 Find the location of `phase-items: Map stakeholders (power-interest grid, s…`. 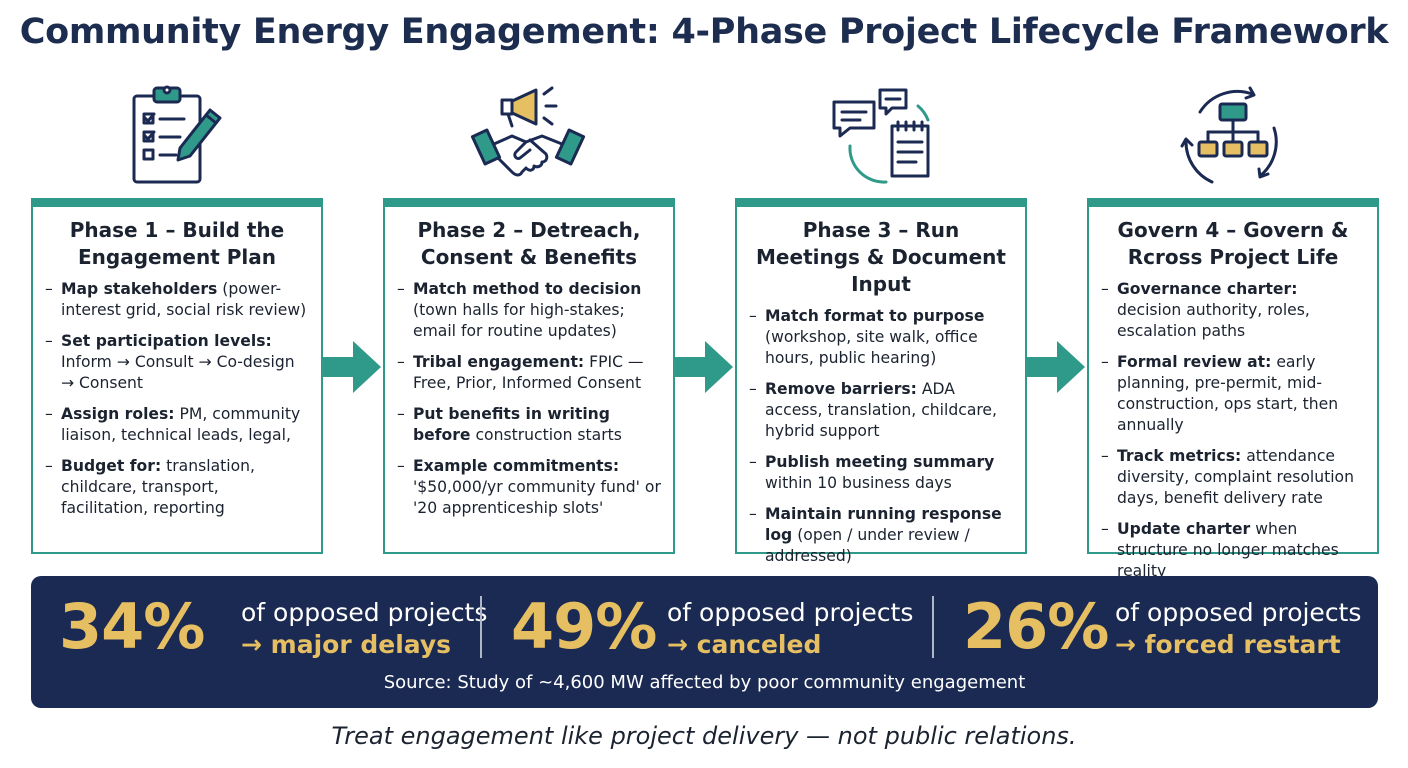

phase-items: Map stakeholders (power-interest grid, s… is located at coordinates (177, 399).